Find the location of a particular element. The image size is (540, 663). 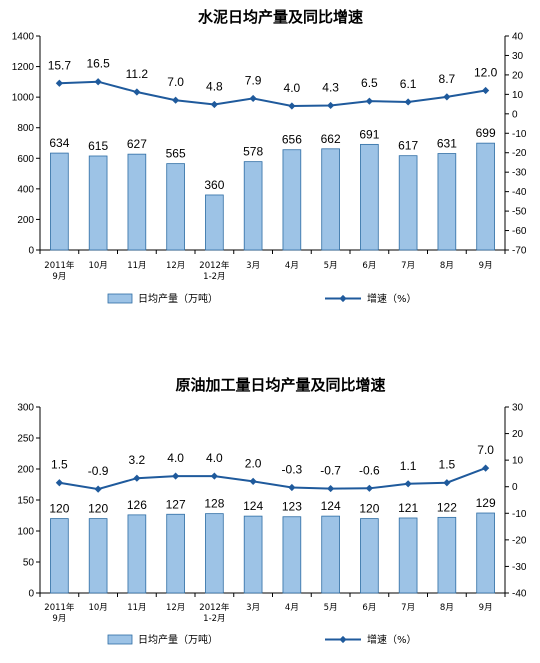

bar-value-label: 129 is located at coordinates (486, 503).